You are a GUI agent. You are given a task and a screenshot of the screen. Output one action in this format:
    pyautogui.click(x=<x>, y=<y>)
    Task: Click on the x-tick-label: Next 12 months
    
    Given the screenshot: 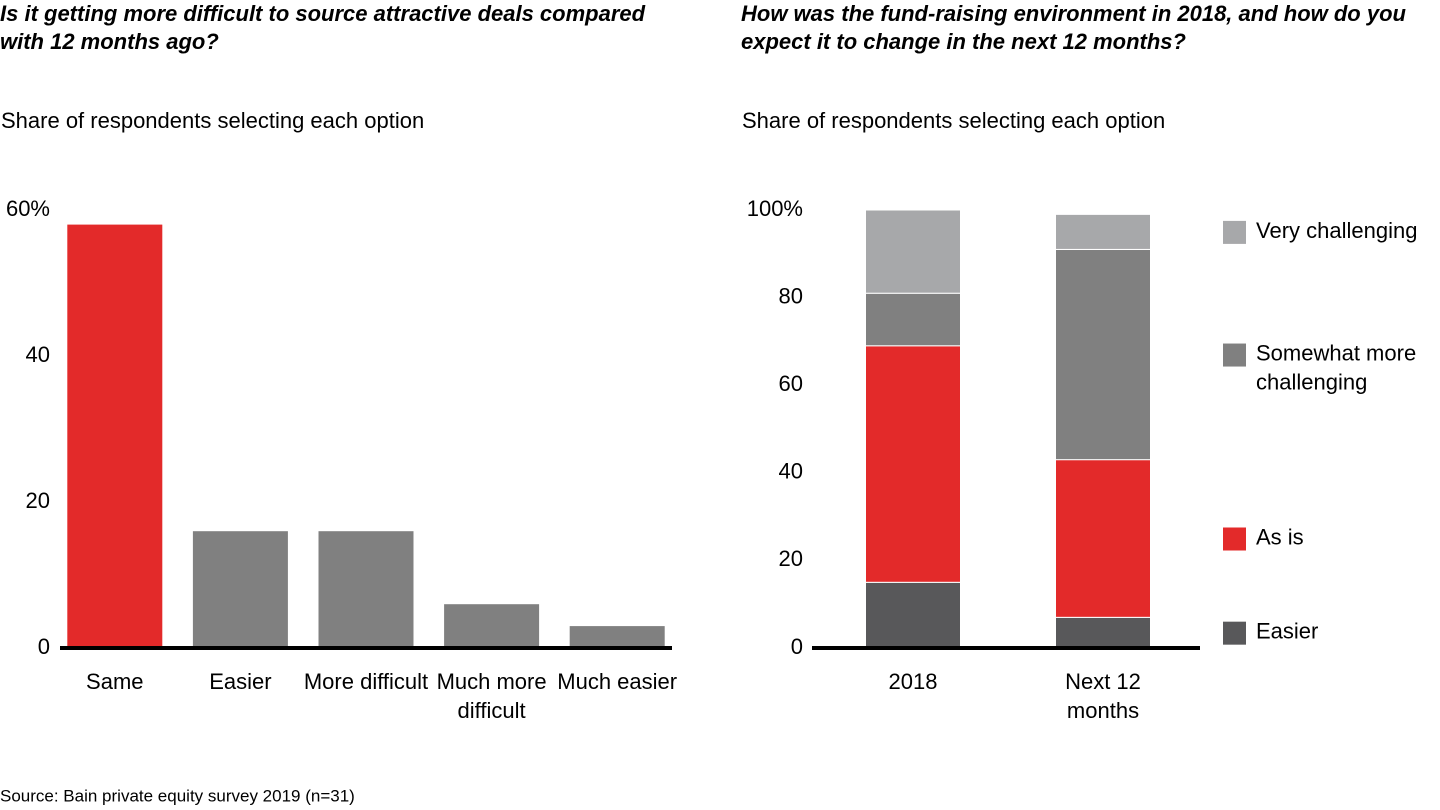 What is the action you would take?
    pyautogui.click(x=1103, y=696)
    